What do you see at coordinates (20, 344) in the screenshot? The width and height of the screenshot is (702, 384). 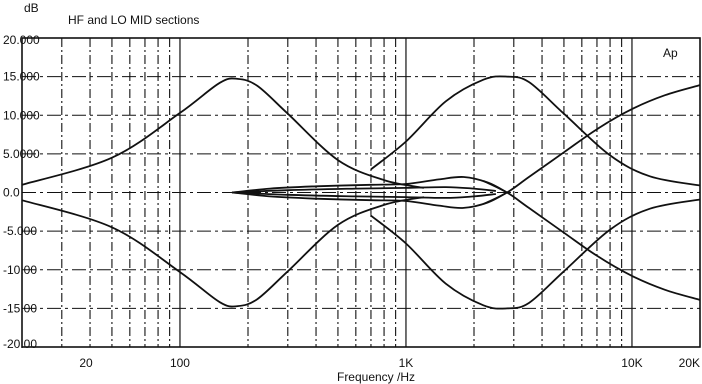 I see `y-tick-label: -20.00` at bounding box center [20, 344].